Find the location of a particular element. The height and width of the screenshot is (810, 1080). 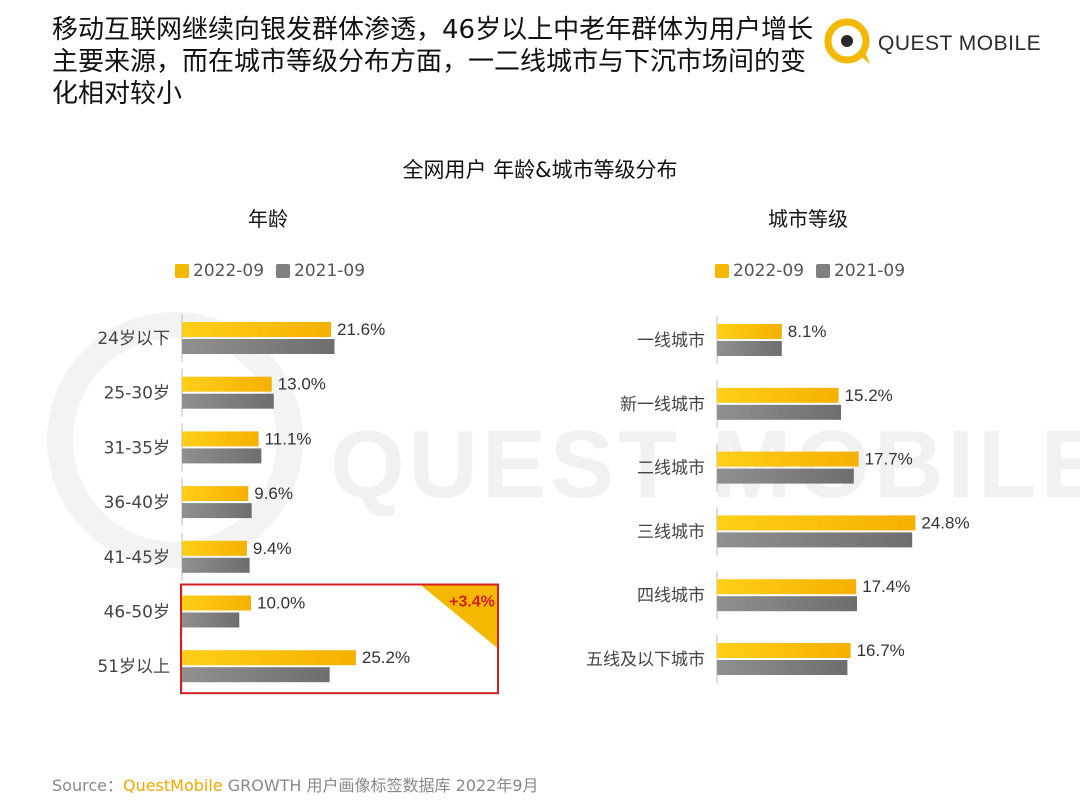

city-chart-legend: 2022-09 2021-09 is located at coordinates (816, 271).